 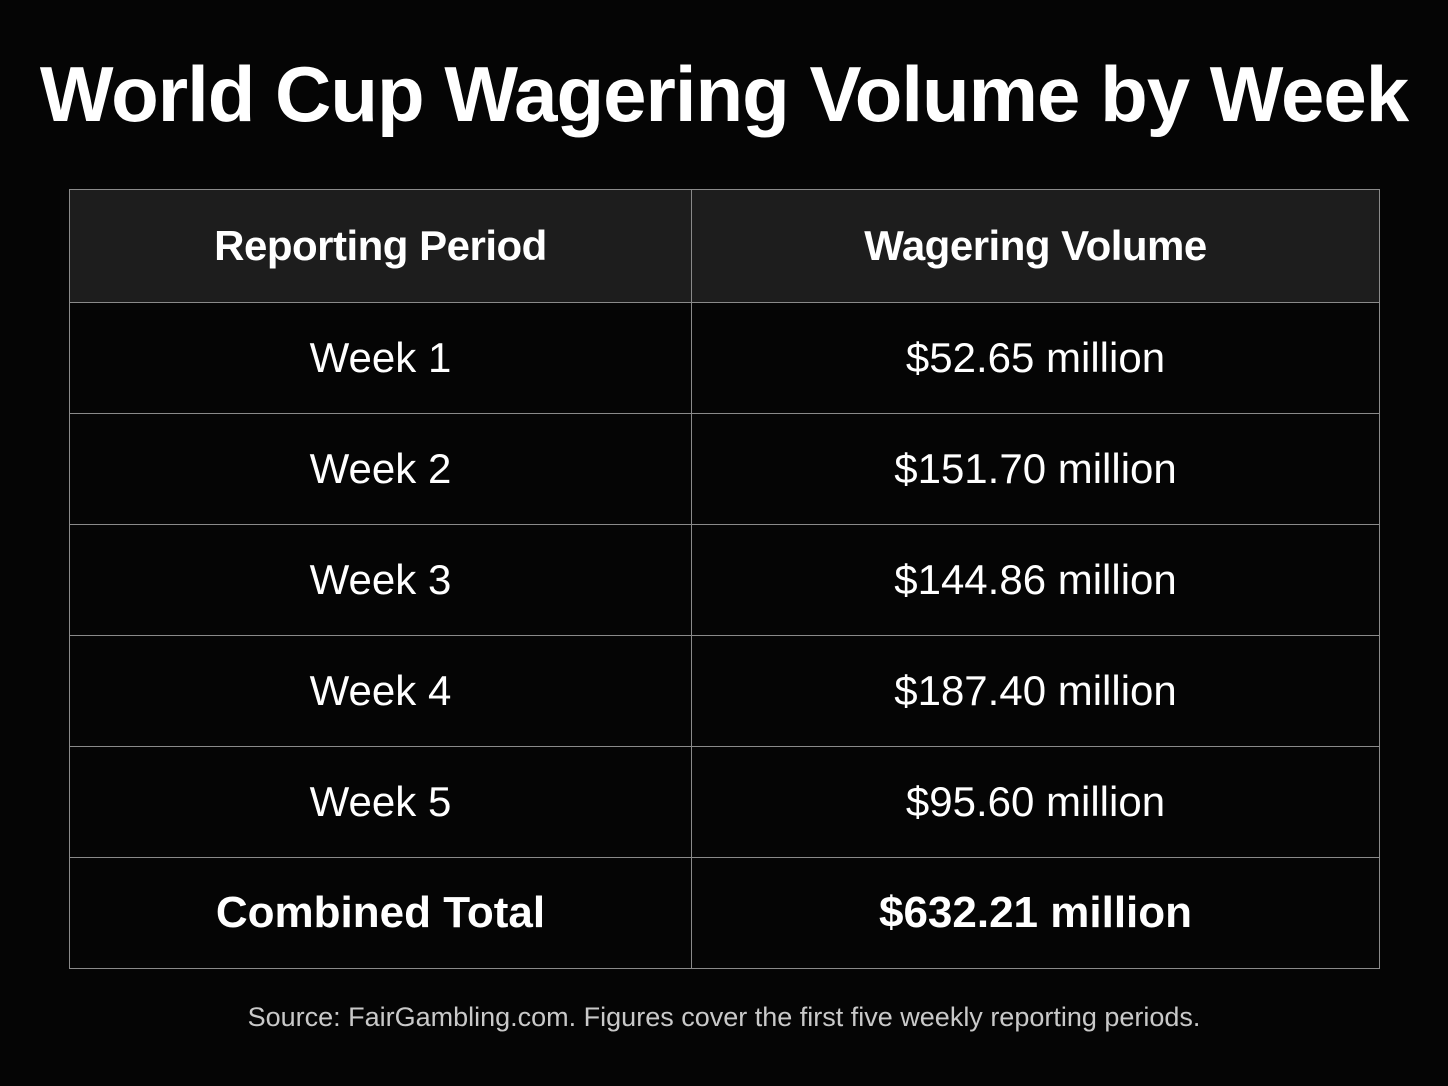 I want to click on volume-cell: $187.40 million, so click(x=1035, y=691).